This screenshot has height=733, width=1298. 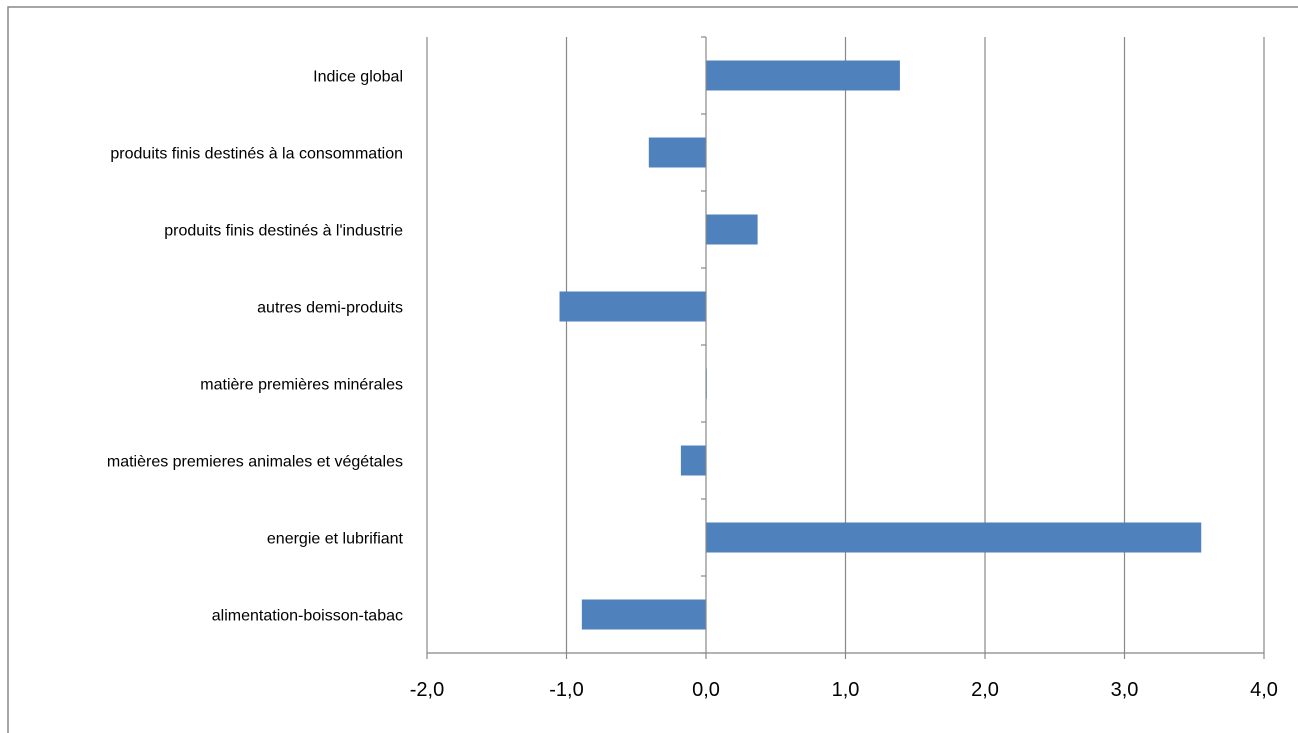 What do you see at coordinates (1264, 690) in the screenshot?
I see `x-tick-label: 4,0` at bounding box center [1264, 690].